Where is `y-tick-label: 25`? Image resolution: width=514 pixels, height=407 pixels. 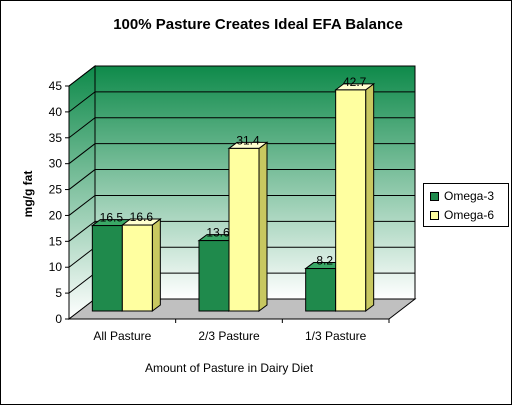 y-tick-label: 25 is located at coordinates (56, 190).